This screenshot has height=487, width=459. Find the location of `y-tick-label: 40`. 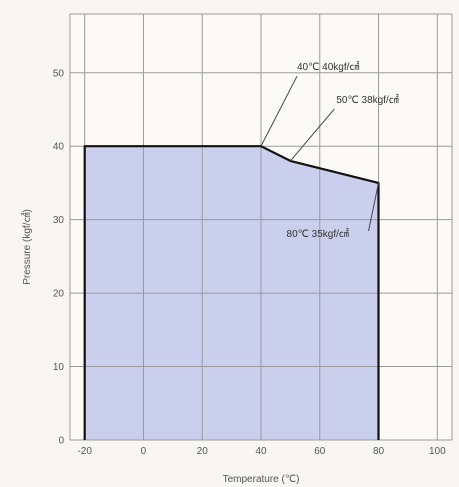

y-tick-label: 40 is located at coordinates (59, 147).